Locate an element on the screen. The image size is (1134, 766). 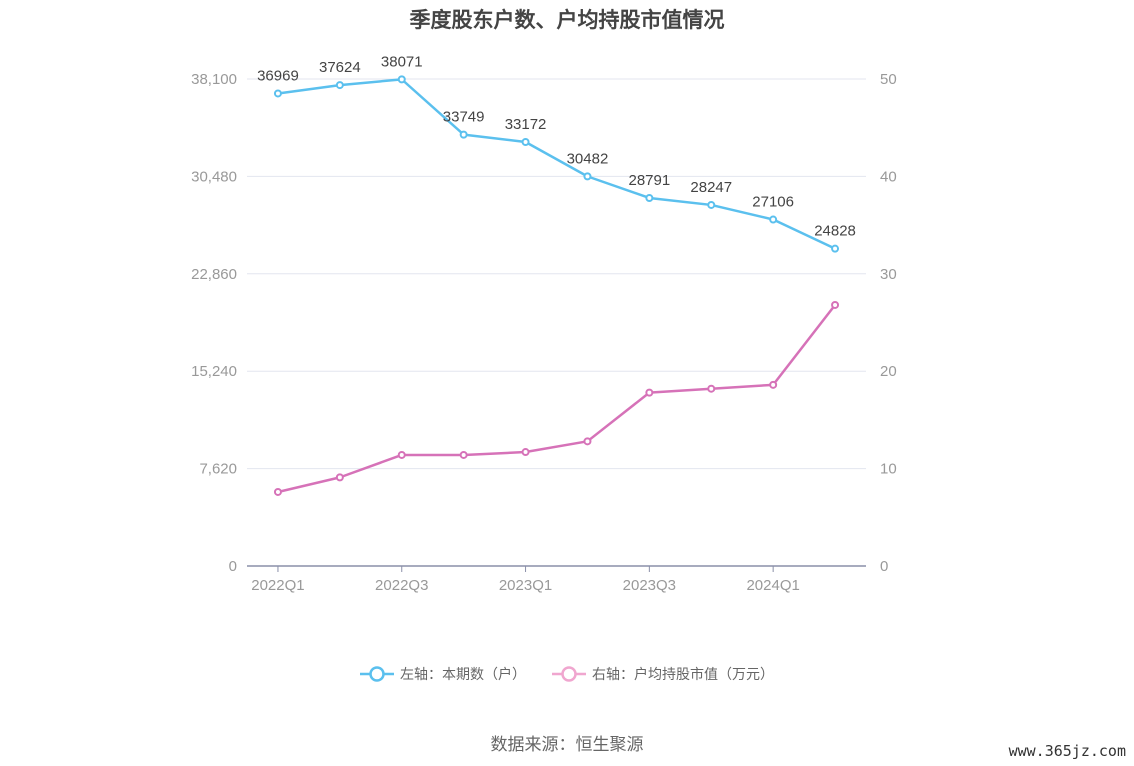
x-tick-label: 2022Q1 is located at coordinates (277, 585).